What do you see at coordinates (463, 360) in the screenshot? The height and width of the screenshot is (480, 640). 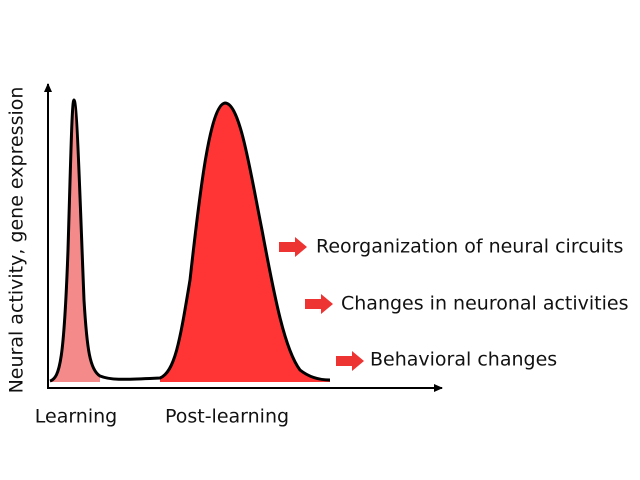 I see `outcome-label: Behavioral changes` at bounding box center [463, 360].